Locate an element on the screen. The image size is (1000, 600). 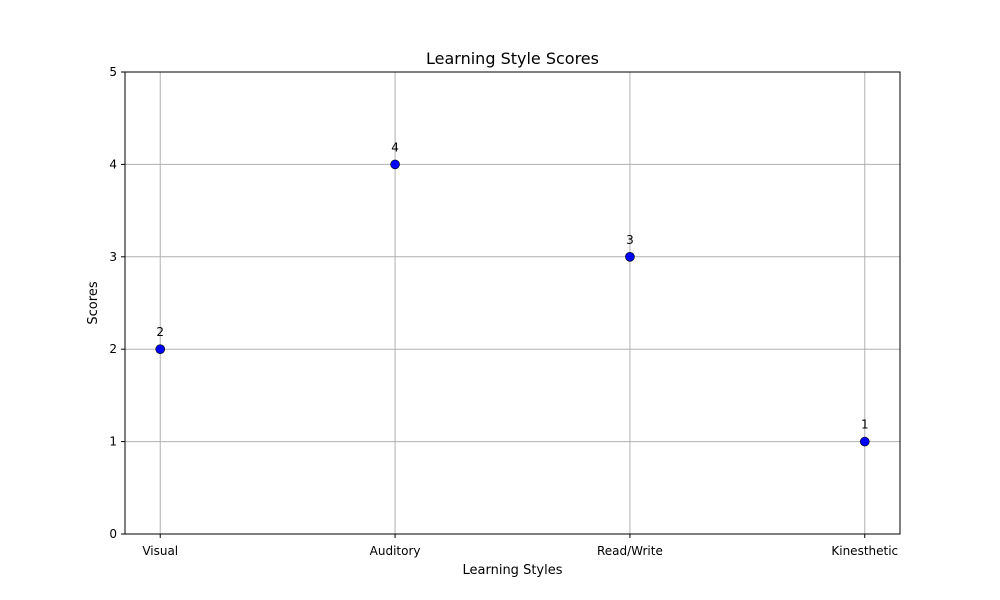
data-label: 1 is located at coordinates (865, 425).